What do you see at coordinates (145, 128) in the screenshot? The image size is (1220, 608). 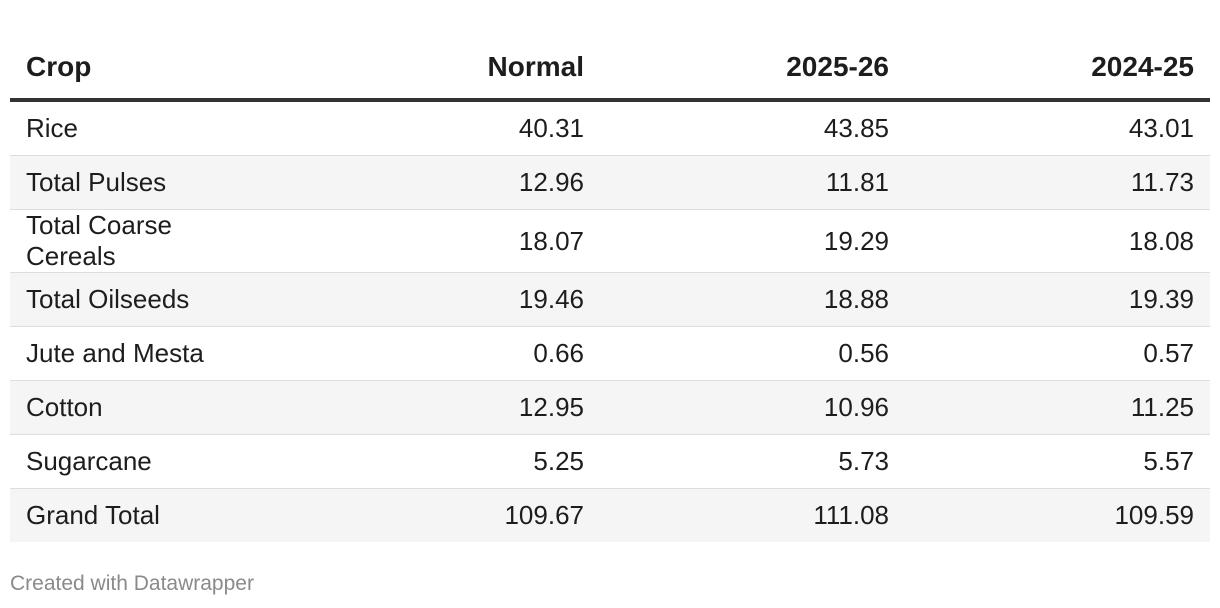 I see `cell-crop: Rice` at bounding box center [145, 128].